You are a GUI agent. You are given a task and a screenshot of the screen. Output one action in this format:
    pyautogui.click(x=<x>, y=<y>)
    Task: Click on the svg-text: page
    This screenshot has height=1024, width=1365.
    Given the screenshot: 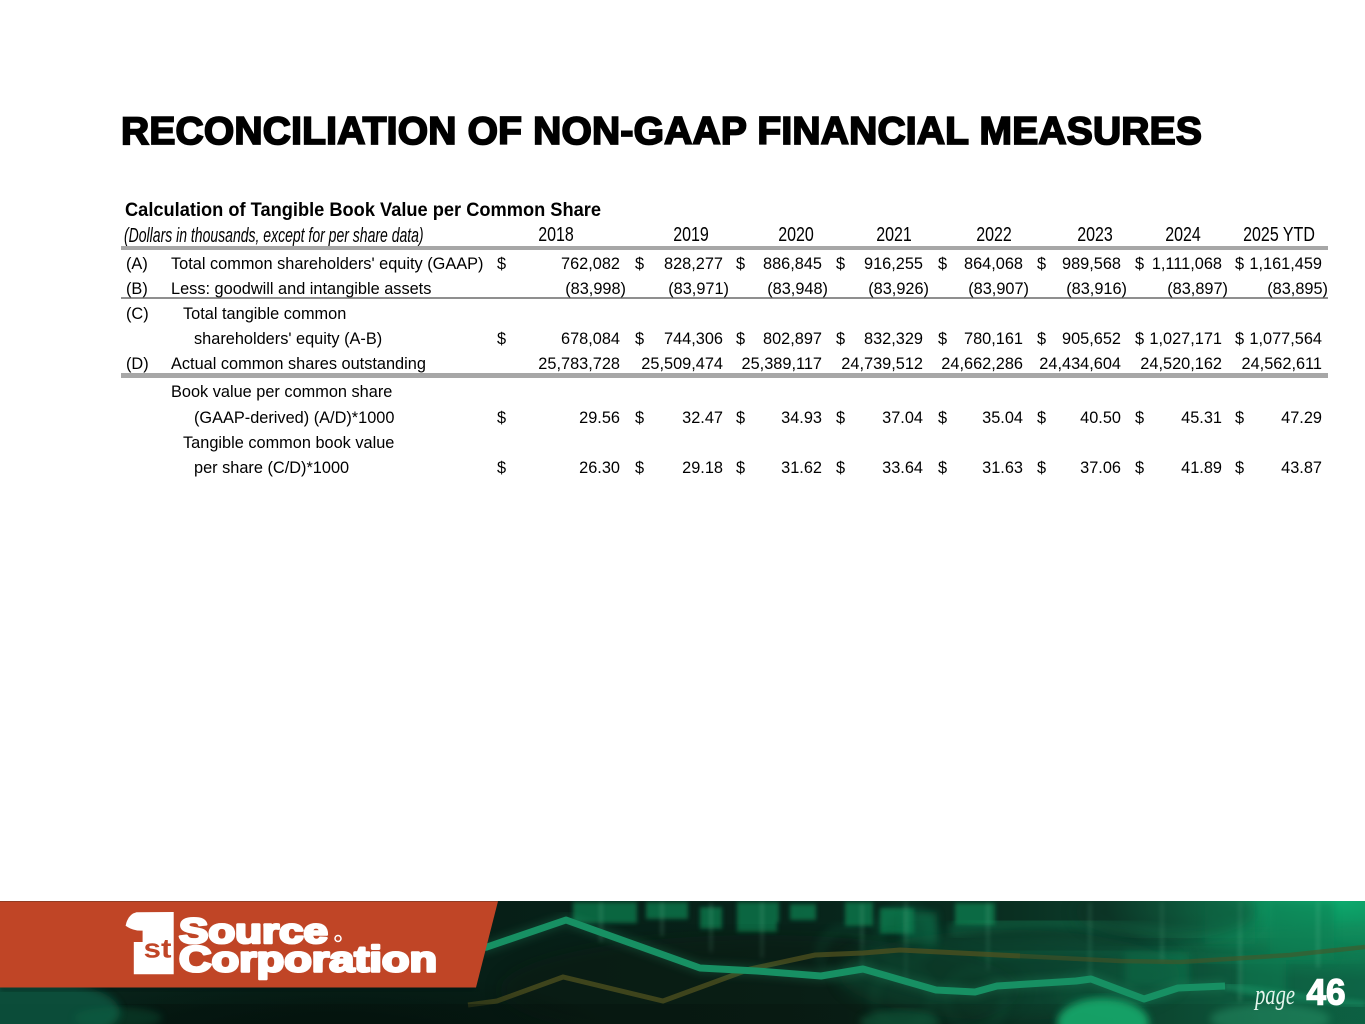 What is the action you would take?
    pyautogui.click(x=1274, y=995)
    